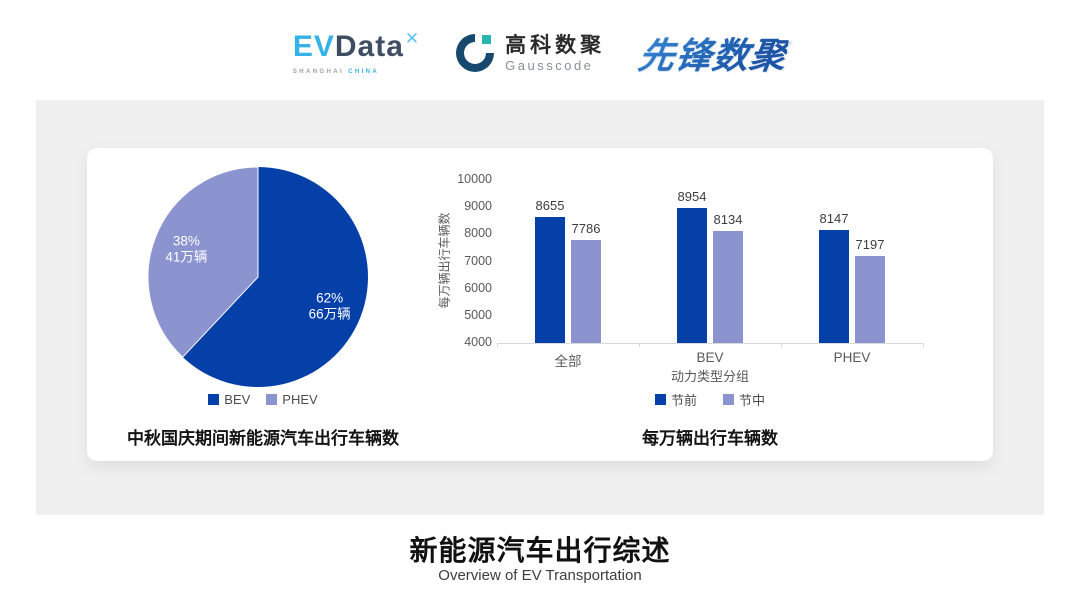  Describe the element at coordinates (710, 438) in the screenshot. I see `bar-chart-title: 每万辆出行车辆数` at that location.